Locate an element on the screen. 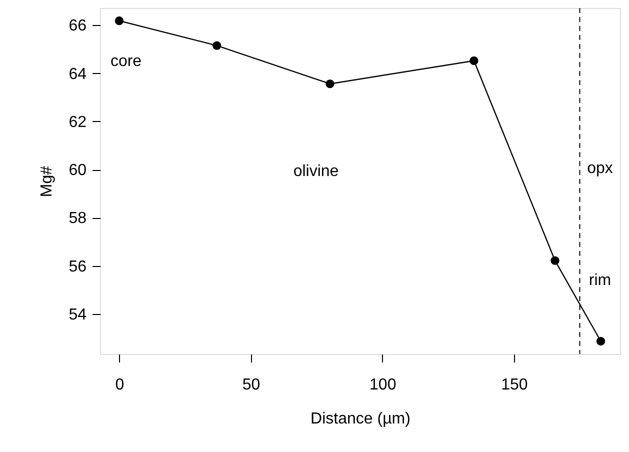 This screenshot has width=629, height=452. x-tick-label: 100 is located at coordinates (383, 385).